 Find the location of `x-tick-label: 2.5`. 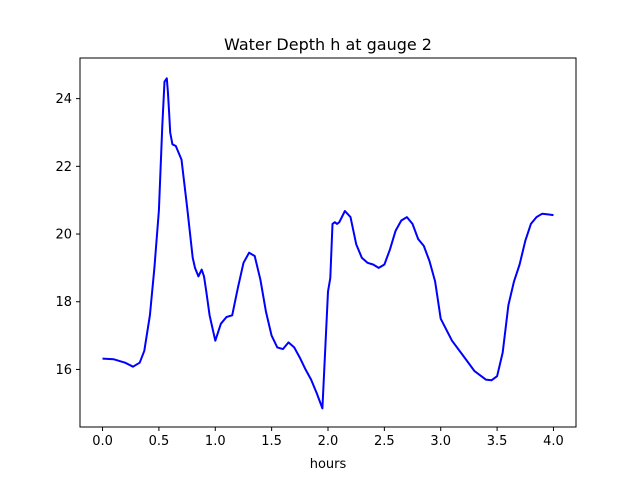

x-tick-label: 2.5 is located at coordinates (384, 441).